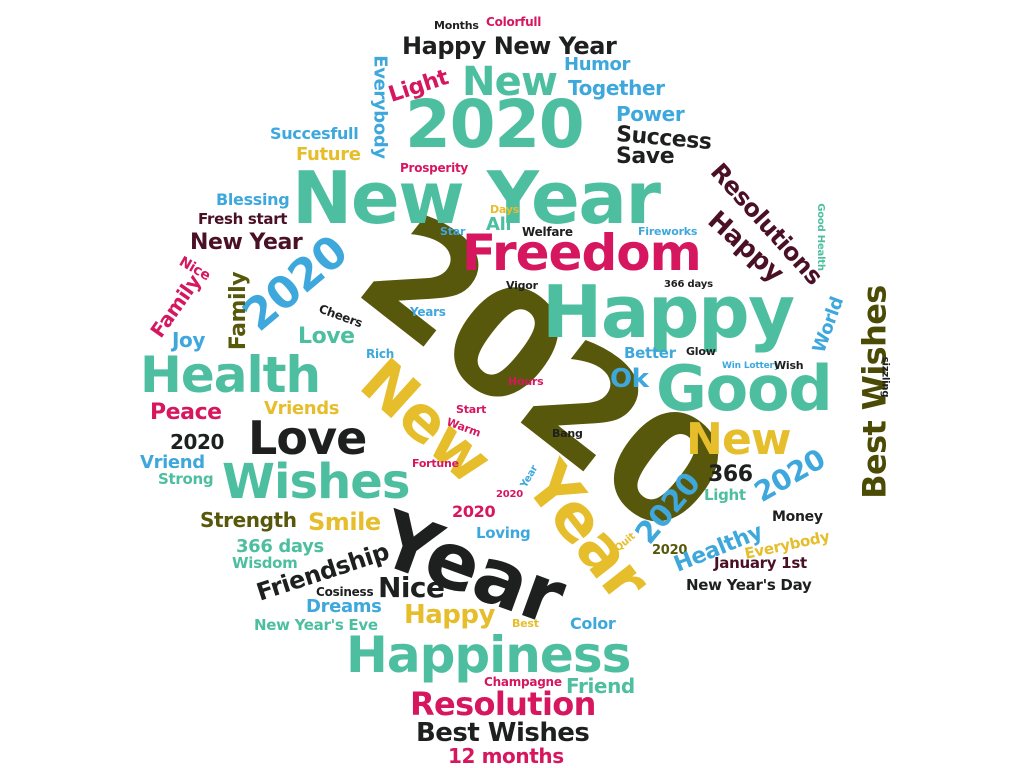  I want to click on word-glow: Glow, so click(701, 351).